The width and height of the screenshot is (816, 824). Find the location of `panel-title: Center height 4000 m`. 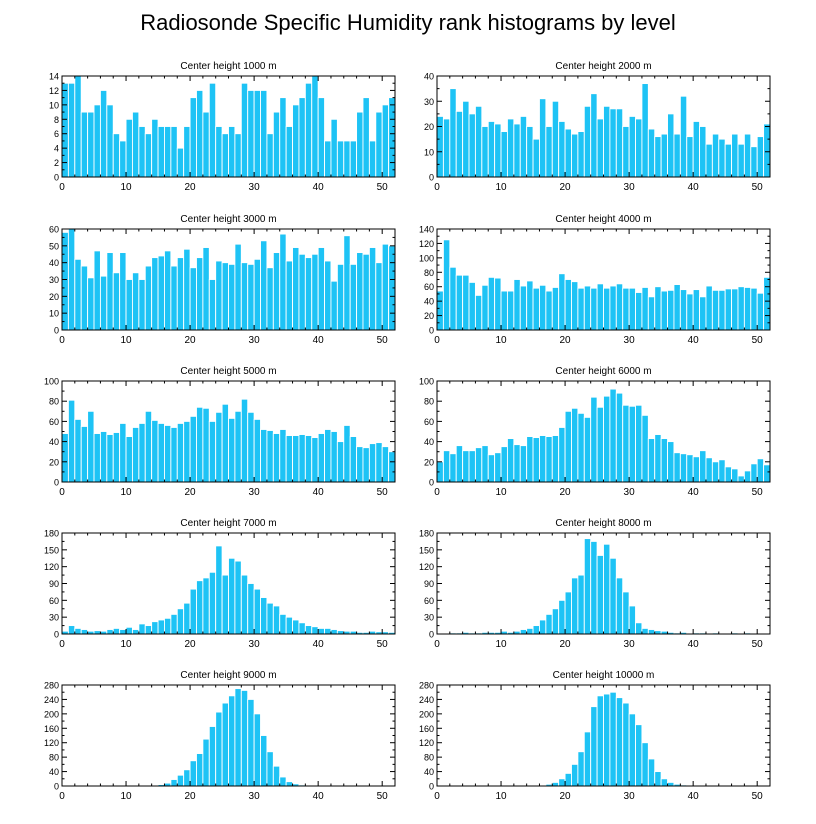

panel-title: Center height 4000 m is located at coordinates (603, 219).